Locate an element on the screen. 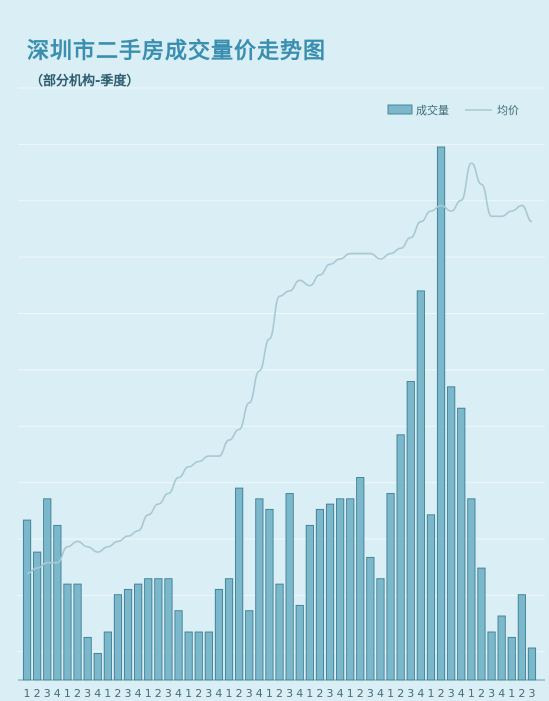 This screenshot has width=549, height=701. chart-title: 深圳市二手房成交量价走势图 is located at coordinates (177, 51).